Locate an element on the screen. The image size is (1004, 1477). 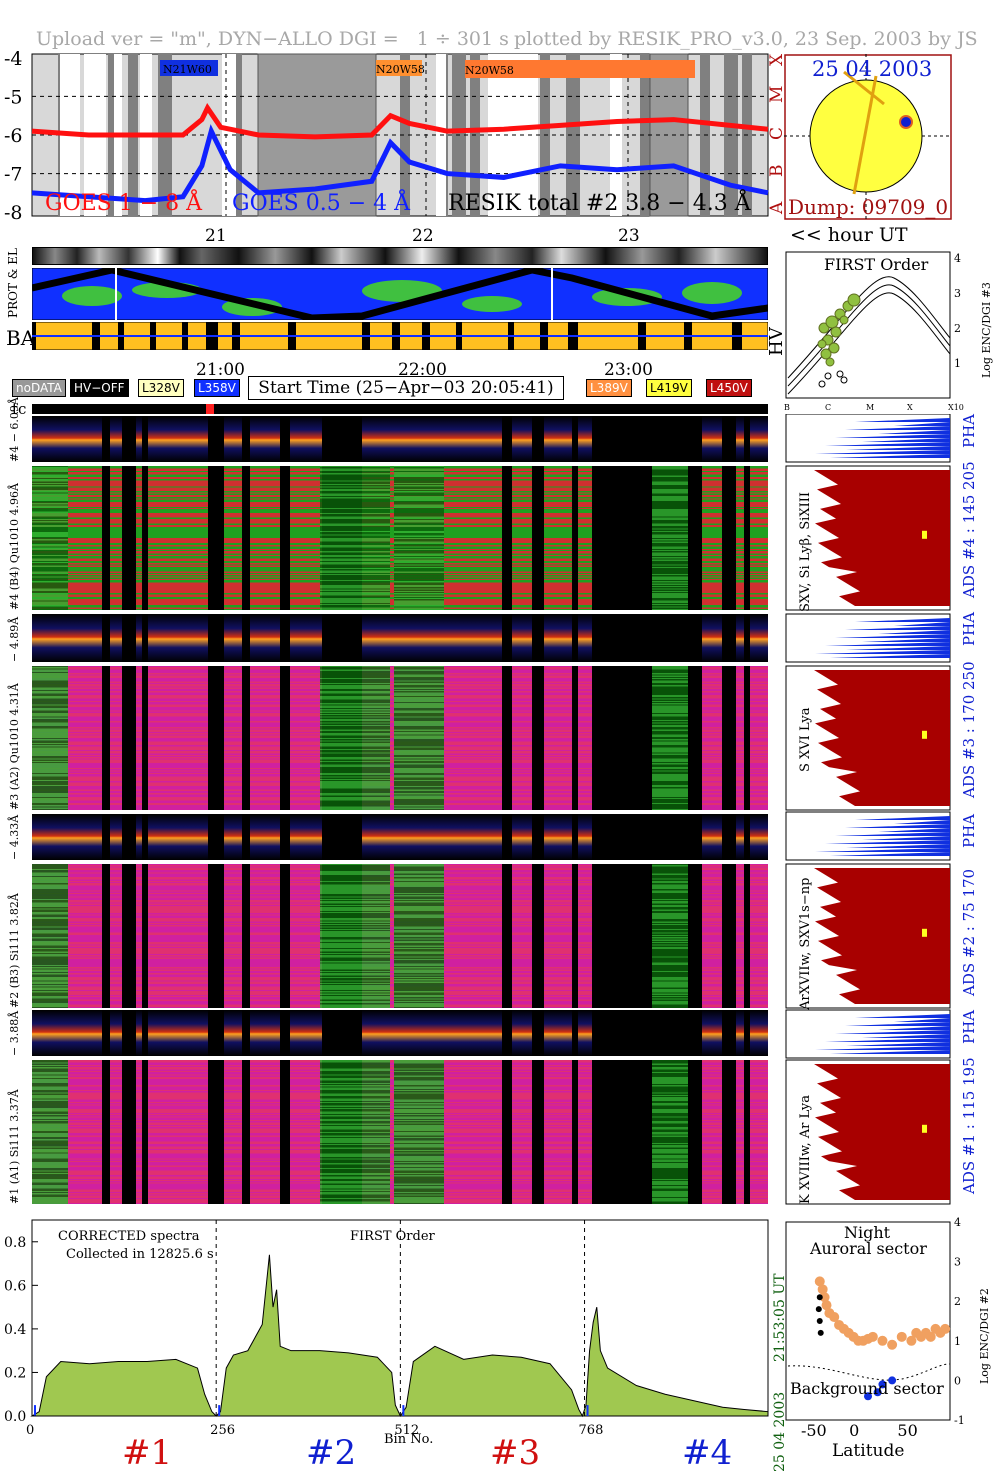
ch1-pha-tag: PHA is located at coordinates (969, 1026).